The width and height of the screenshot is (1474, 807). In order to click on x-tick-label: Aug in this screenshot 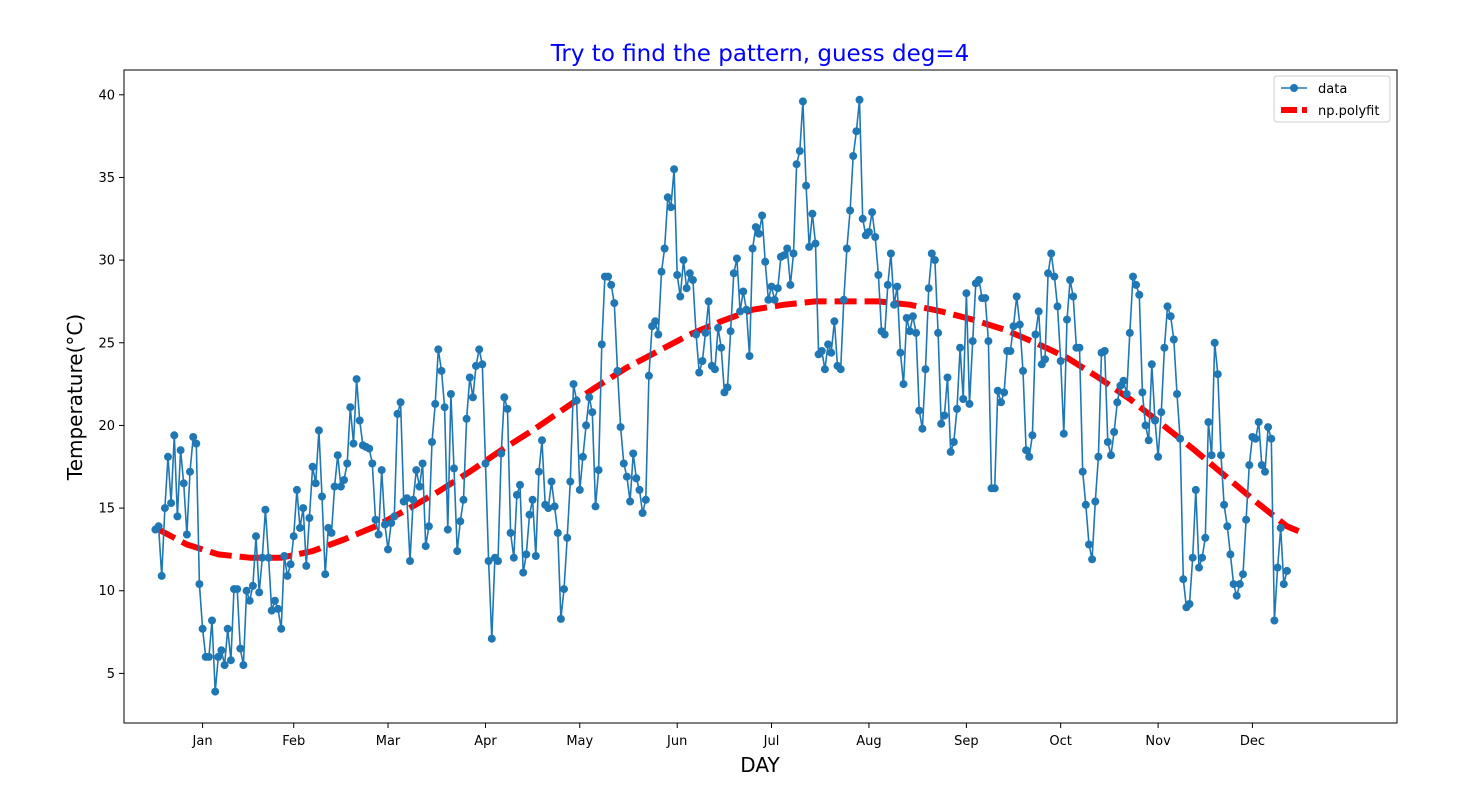, I will do `click(868, 741)`.